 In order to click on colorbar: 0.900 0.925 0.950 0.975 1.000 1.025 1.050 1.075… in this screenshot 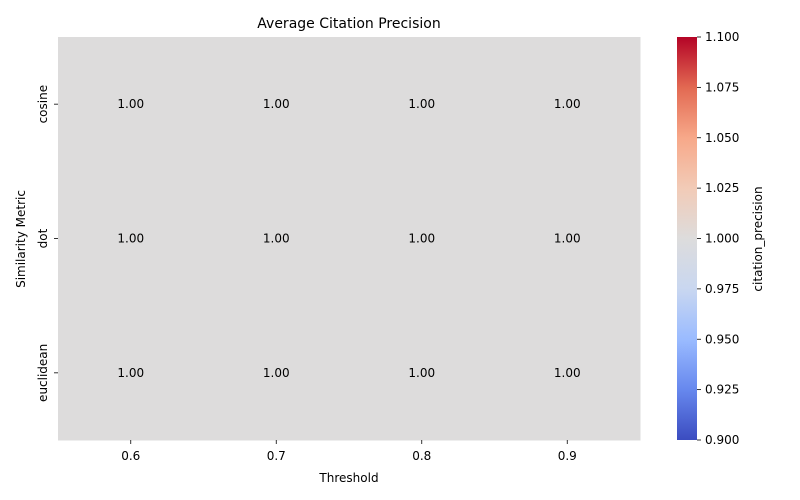, I will do `click(708, 238)`.